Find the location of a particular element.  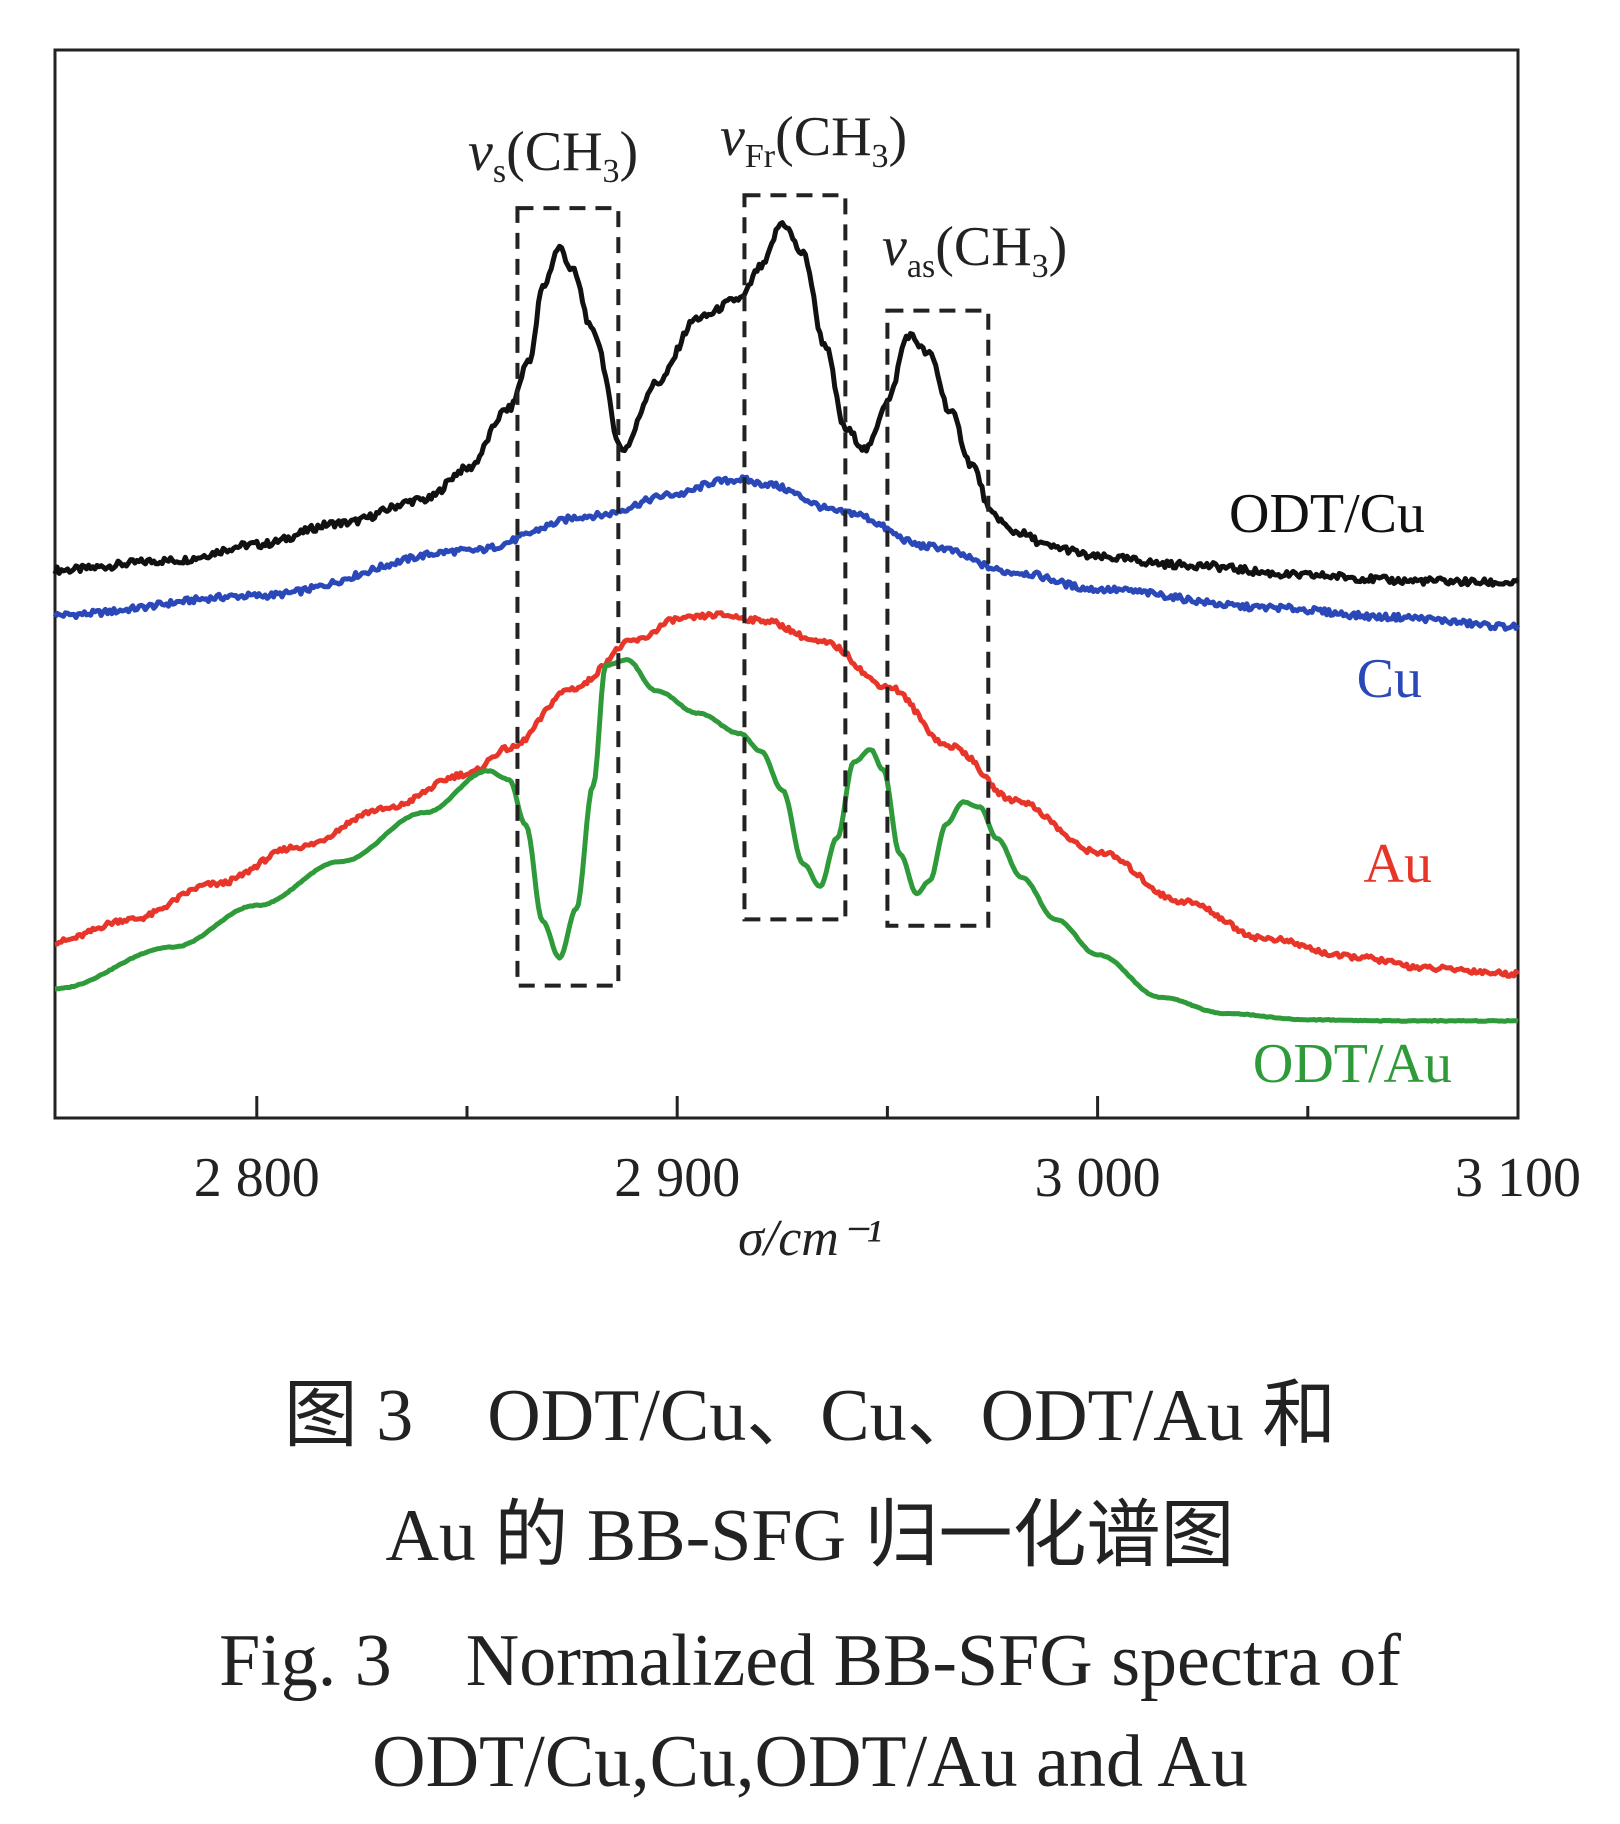

x-tick-label: 2 800 is located at coordinates (257, 1178).